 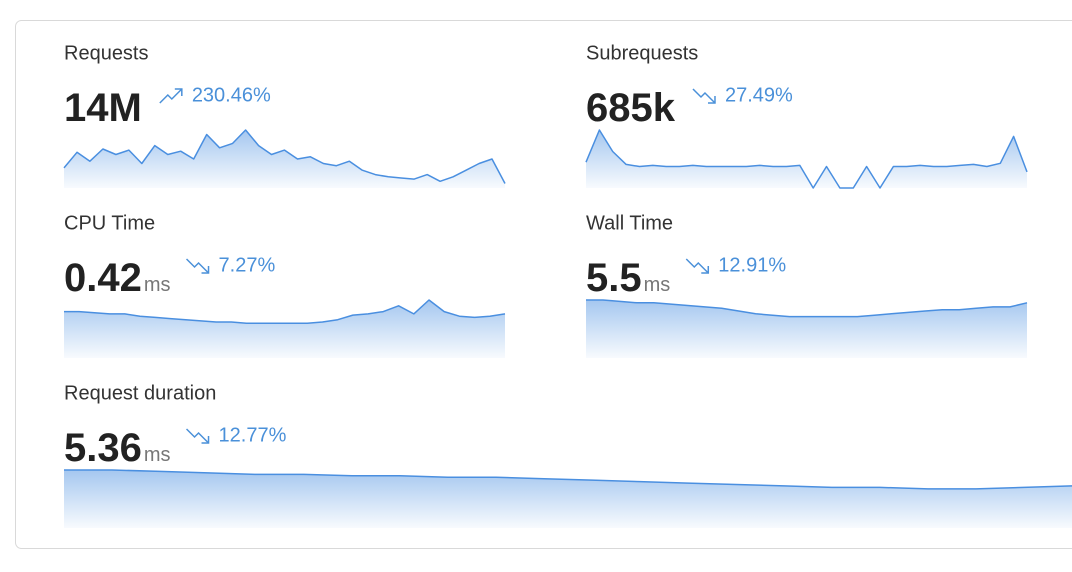 What do you see at coordinates (759, 95) in the screenshot?
I see `change-percent: 27.49%` at bounding box center [759, 95].